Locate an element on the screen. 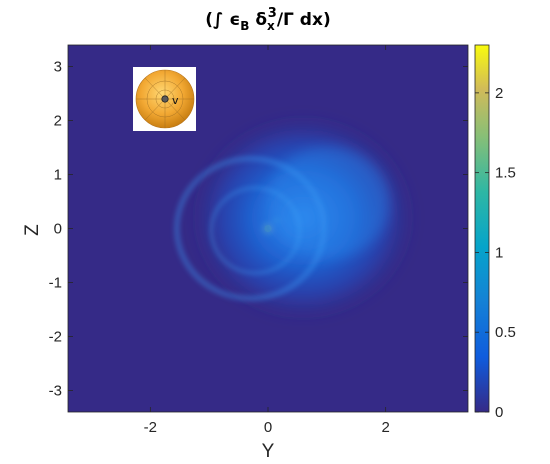 The width and height of the screenshot is (550, 464). heatmap-inner-ring is located at coordinates (250, 228).